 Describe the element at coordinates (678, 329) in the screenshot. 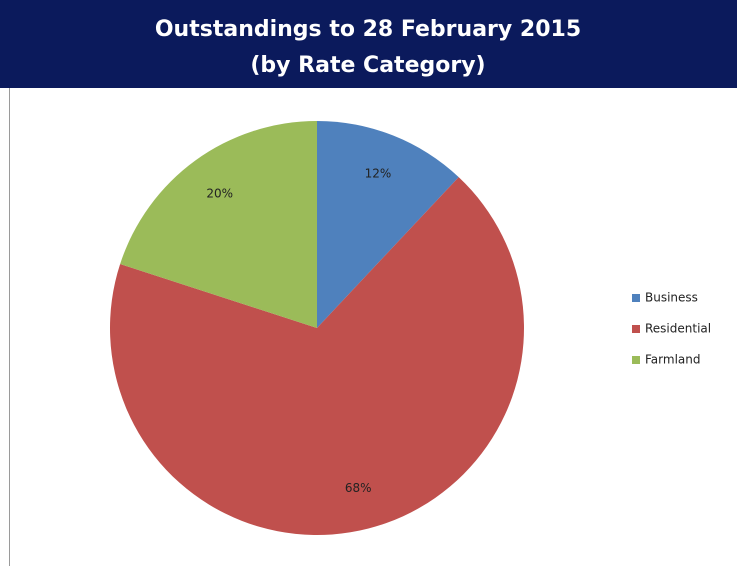

I see `legend-label: Residential` at that location.